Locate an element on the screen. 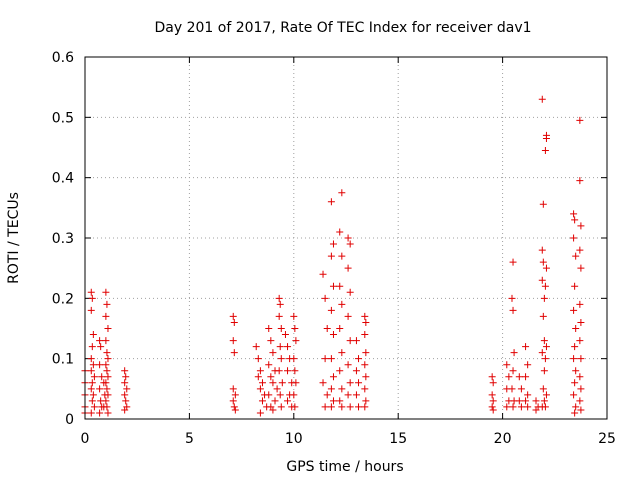 This screenshot has height=480, width=640. x-tick-label: 0 is located at coordinates (85, 439).